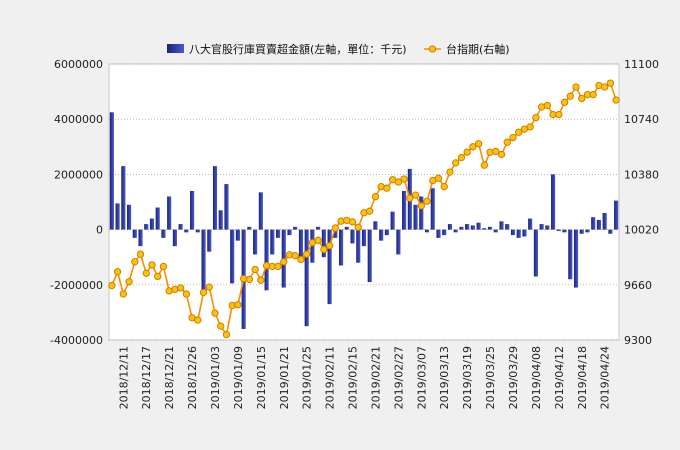 The width and height of the screenshot is (680, 450). What do you see at coordinates (513, 377) in the screenshot?
I see `x-axis-tick-label: 2019/03/29` at bounding box center [513, 377].